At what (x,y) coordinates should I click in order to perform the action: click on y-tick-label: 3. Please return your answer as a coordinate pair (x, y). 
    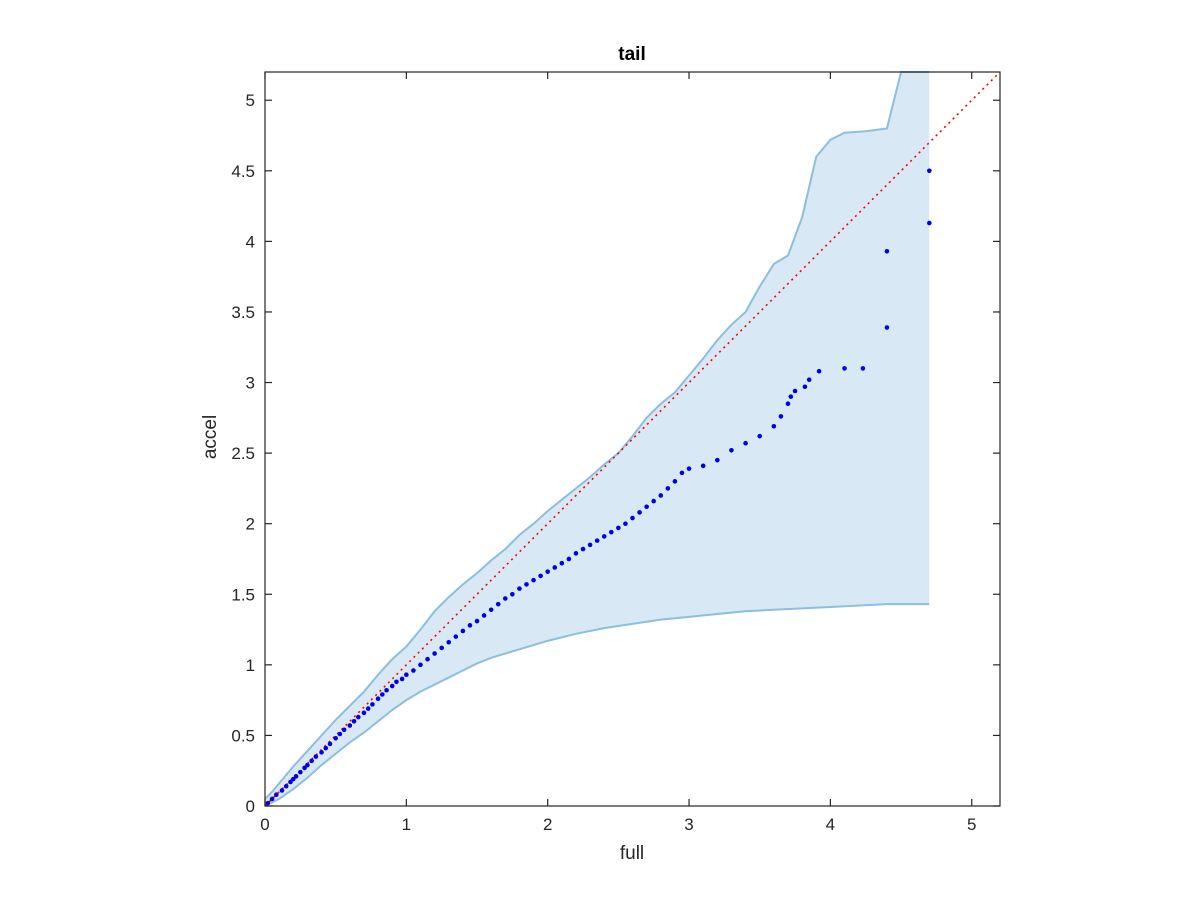
    Looking at the image, I should click on (250, 383).